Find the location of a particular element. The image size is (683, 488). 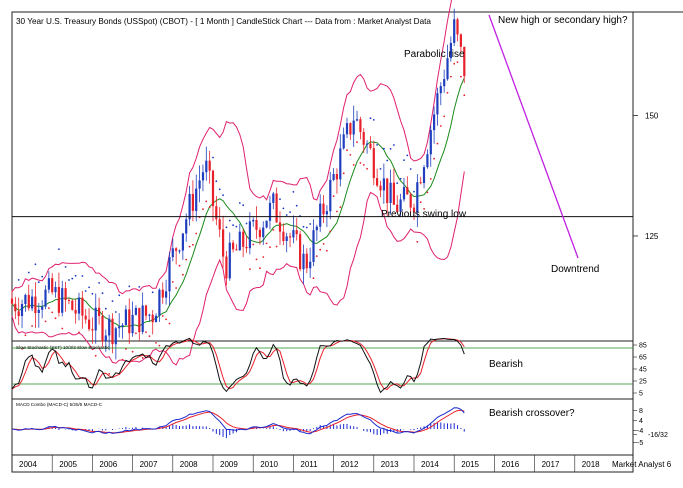

stochastic-y-tick-label: 45 is located at coordinates (643, 370).